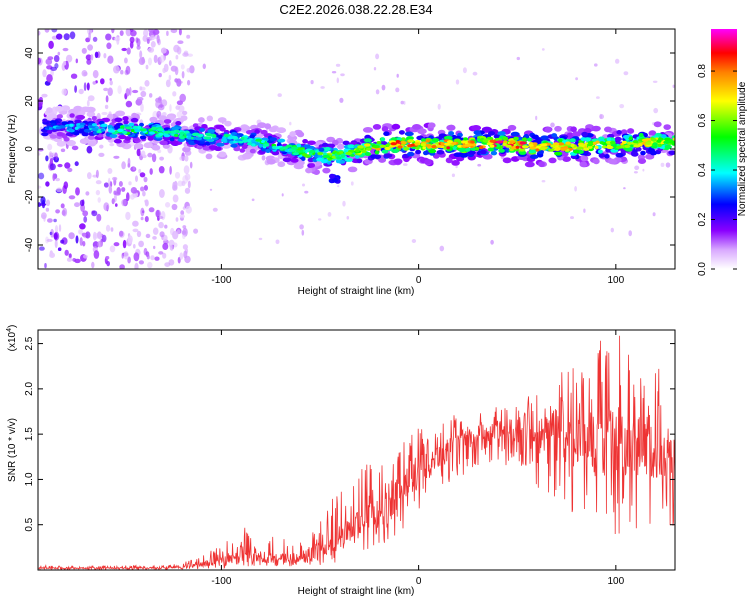 Image resolution: width=750 pixels, height=600 pixels. Describe the element at coordinates (29, 388) in the screenshot. I see `y-tick-label: 2.0` at that location.